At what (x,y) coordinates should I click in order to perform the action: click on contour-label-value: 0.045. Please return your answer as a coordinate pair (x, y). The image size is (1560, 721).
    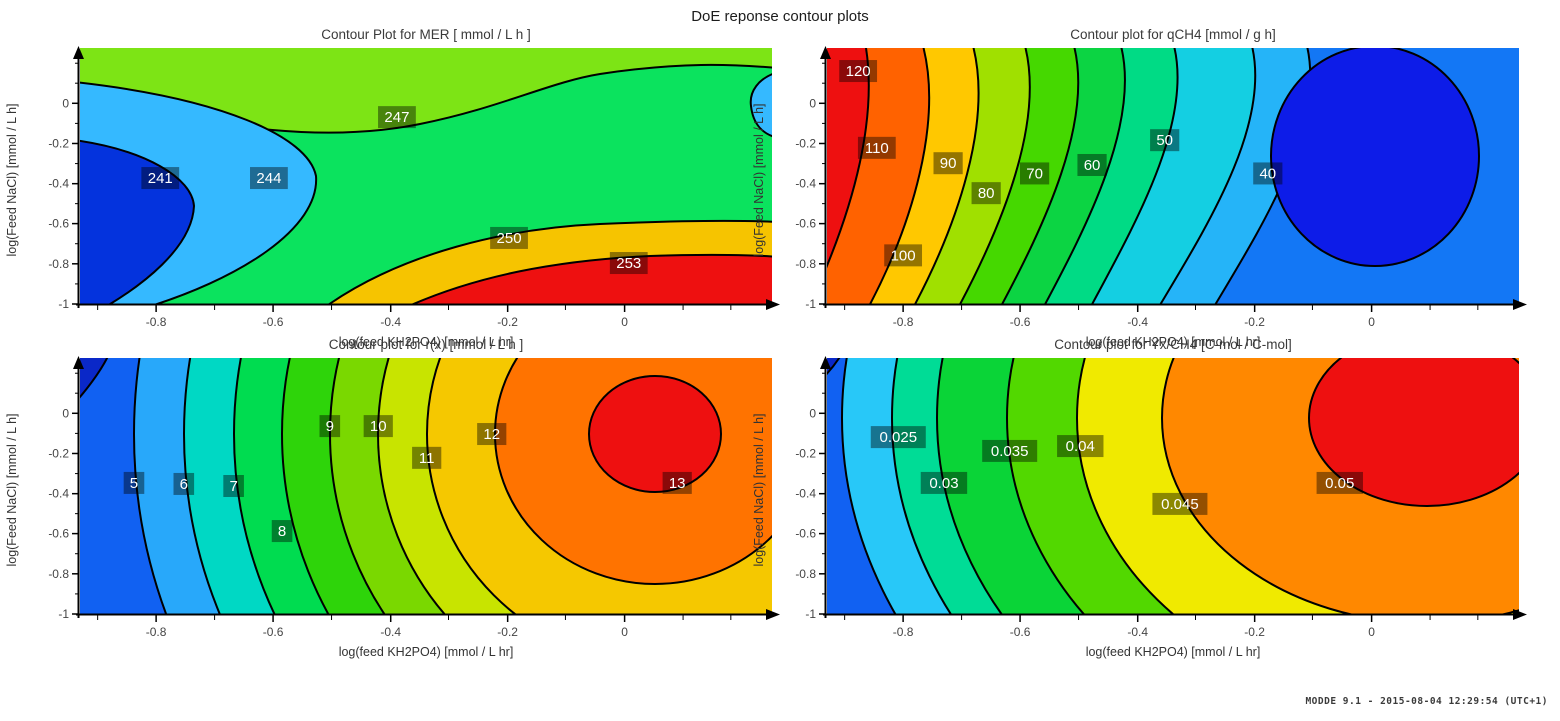
    Looking at the image, I should click on (1180, 504).